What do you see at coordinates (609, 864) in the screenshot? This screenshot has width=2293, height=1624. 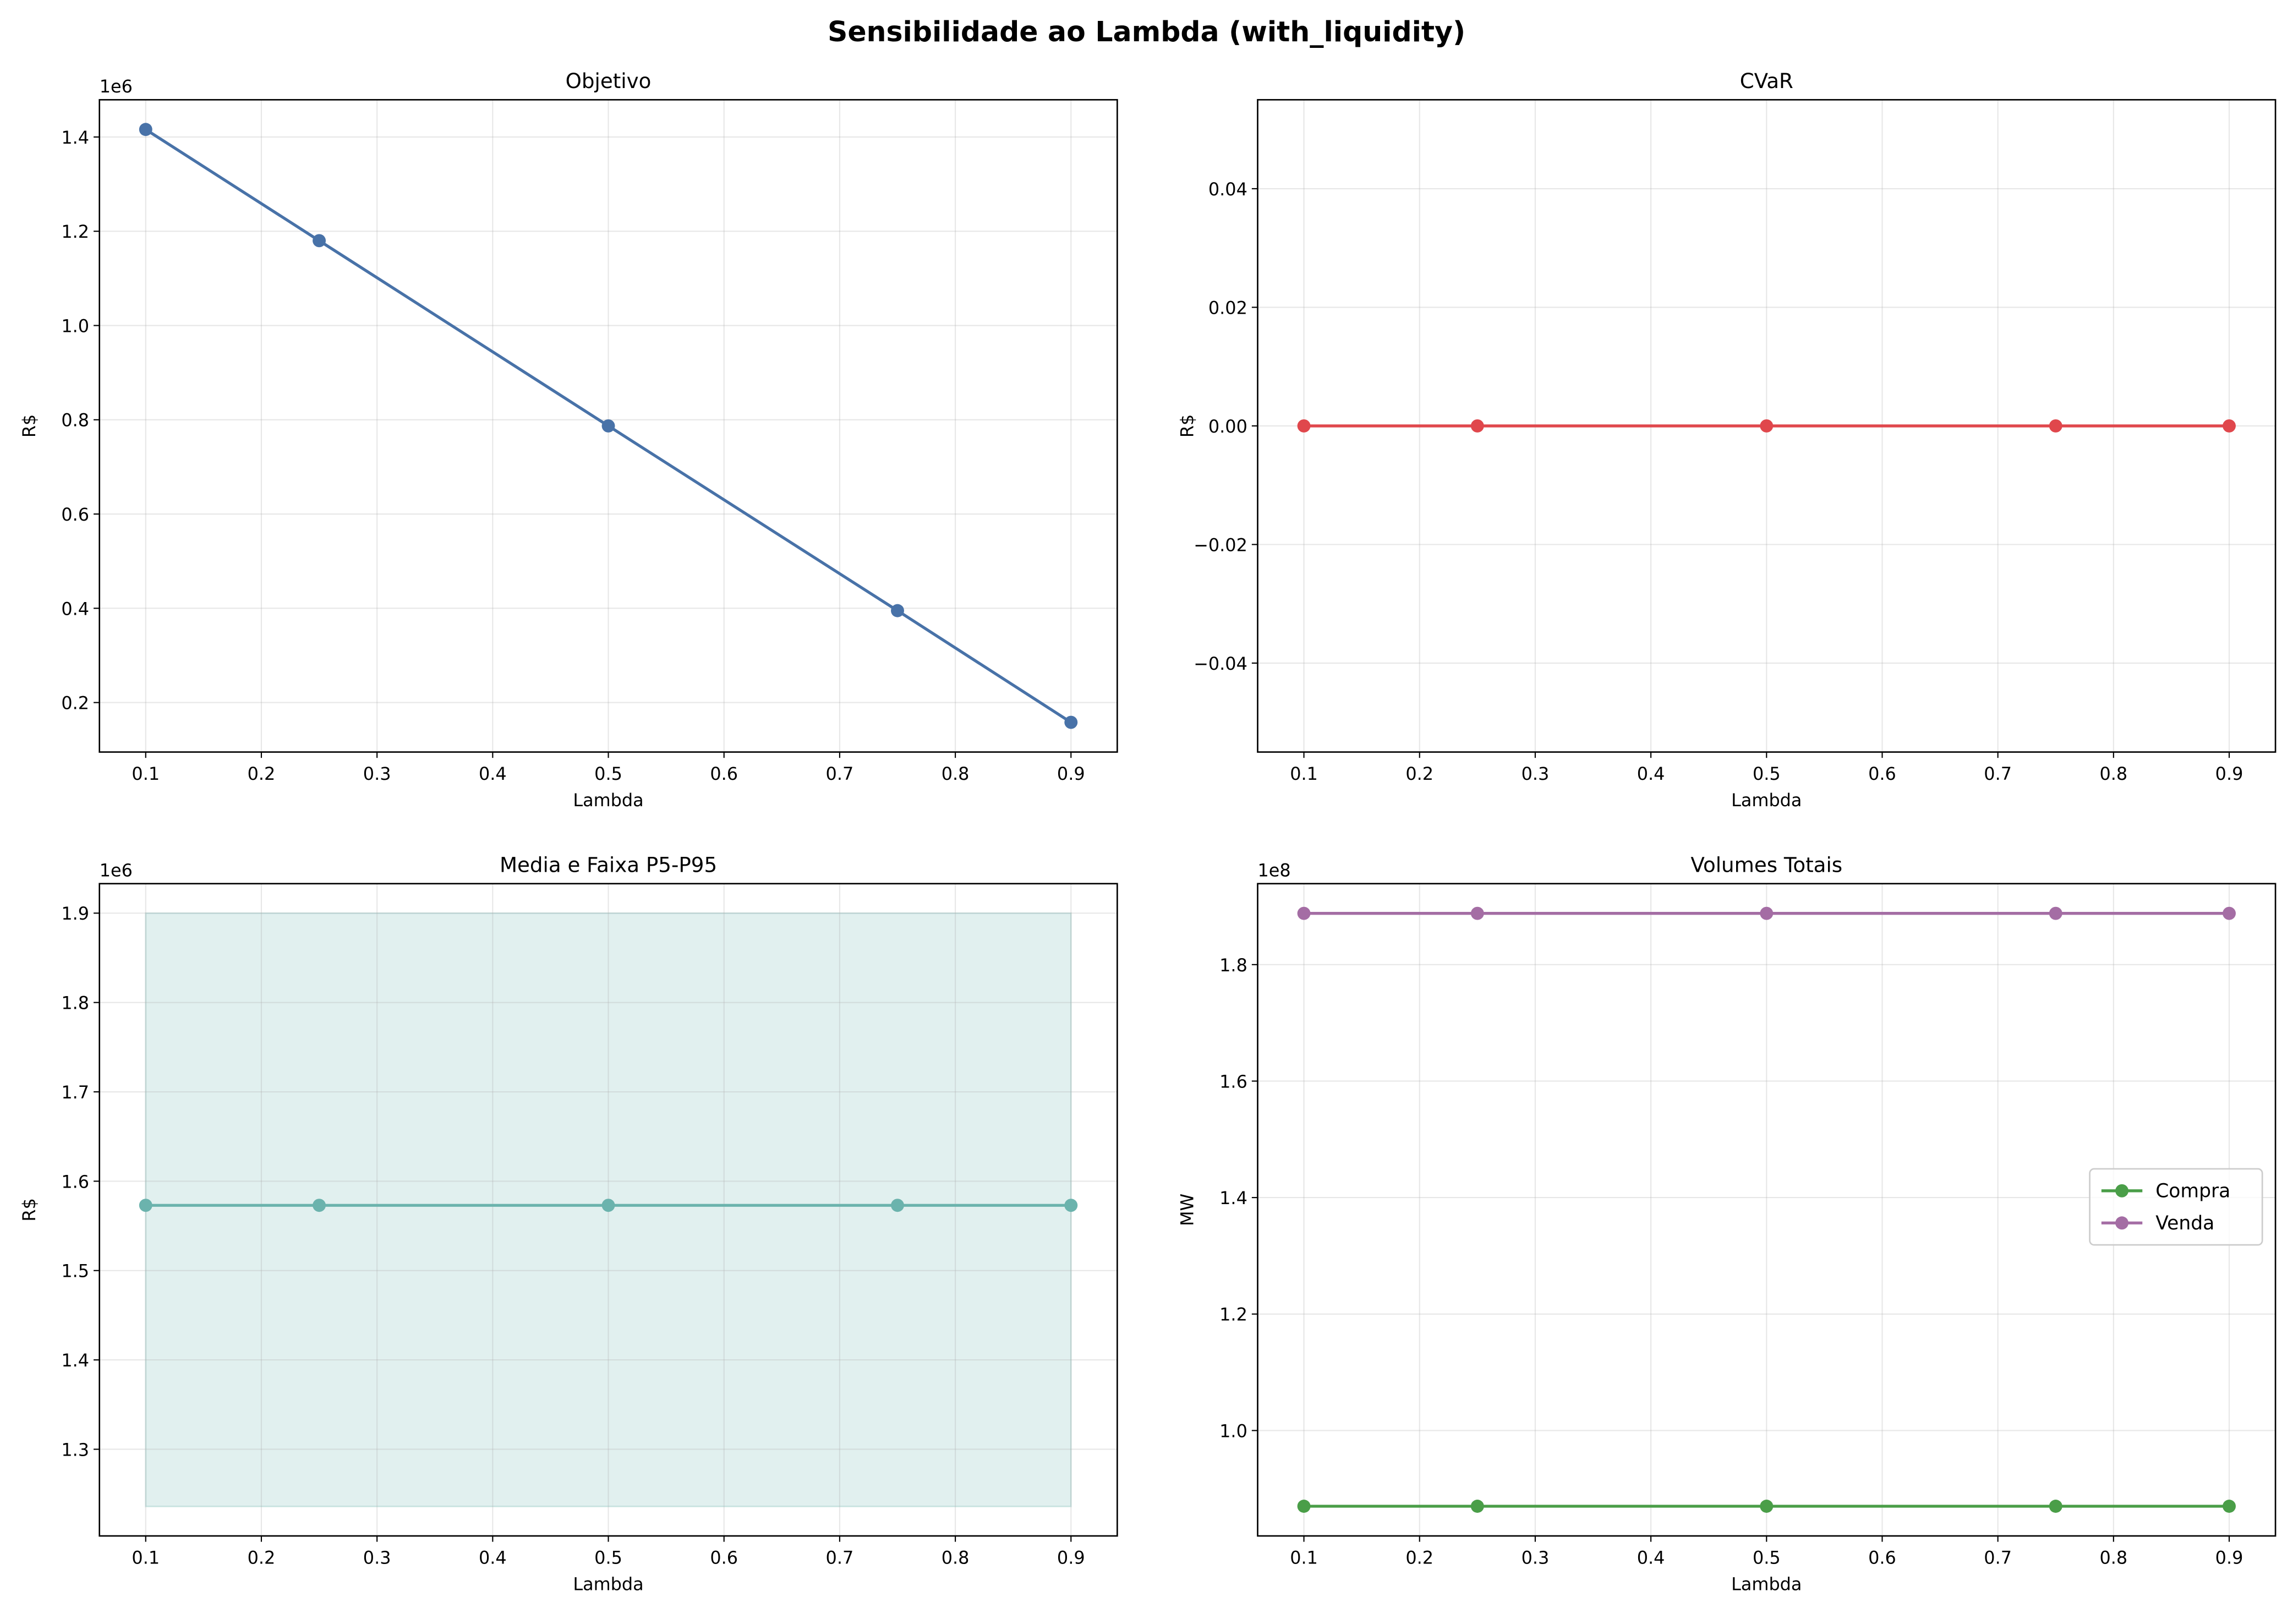 I see `subplot-title: Media e Faixa P5-P95` at bounding box center [609, 864].